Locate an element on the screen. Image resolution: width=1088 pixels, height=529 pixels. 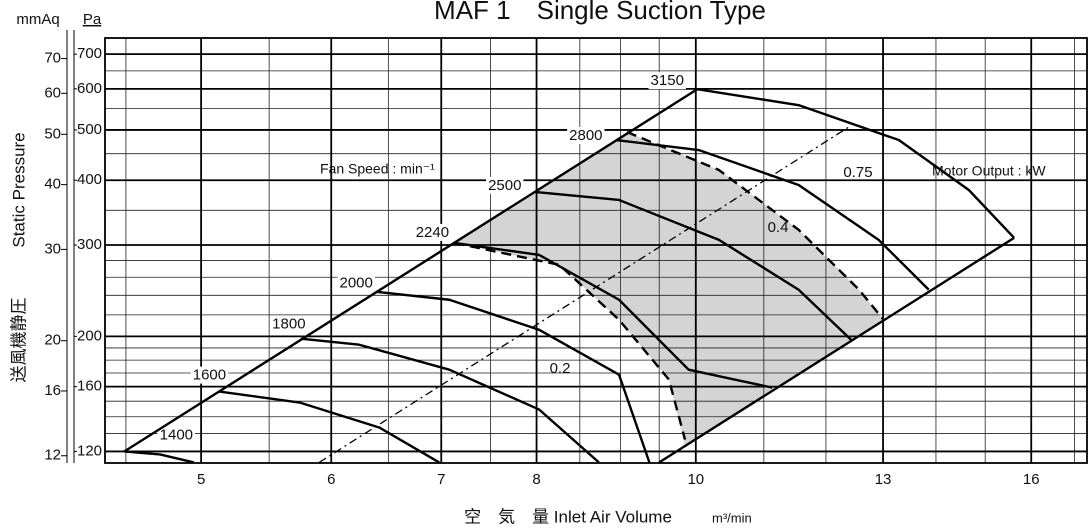
curve-label: 2800 is located at coordinates (585, 135).